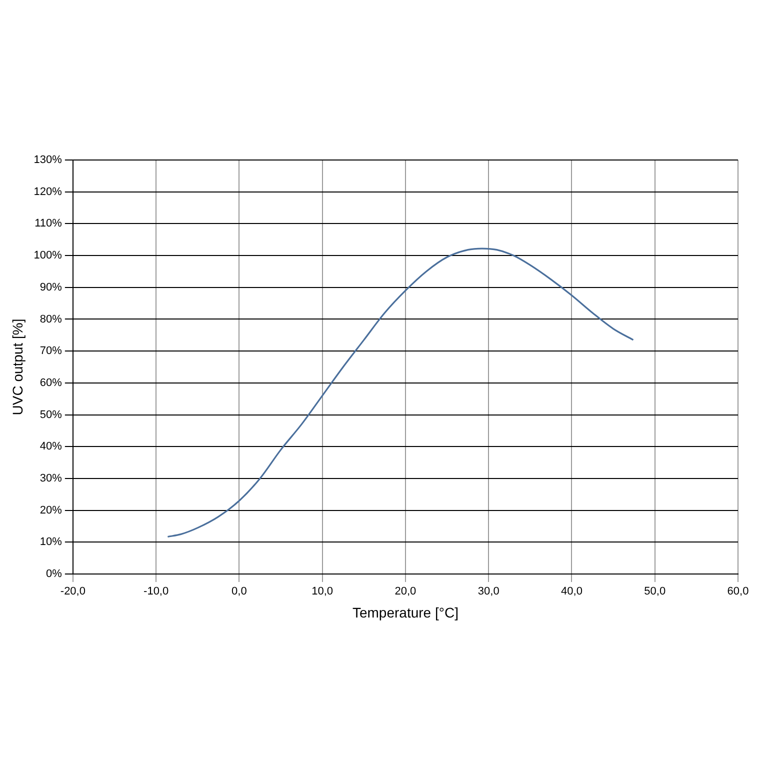 The width and height of the screenshot is (768, 768). What do you see at coordinates (48, 160) in the screenshot?
I see `y-tick-label: 130%` at bounding box center [48, 160].